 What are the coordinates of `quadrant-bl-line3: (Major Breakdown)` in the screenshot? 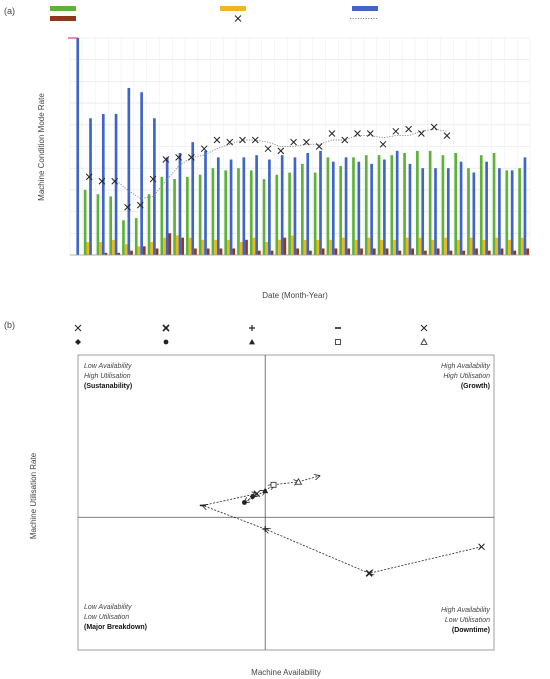 It's located at (115, 627).